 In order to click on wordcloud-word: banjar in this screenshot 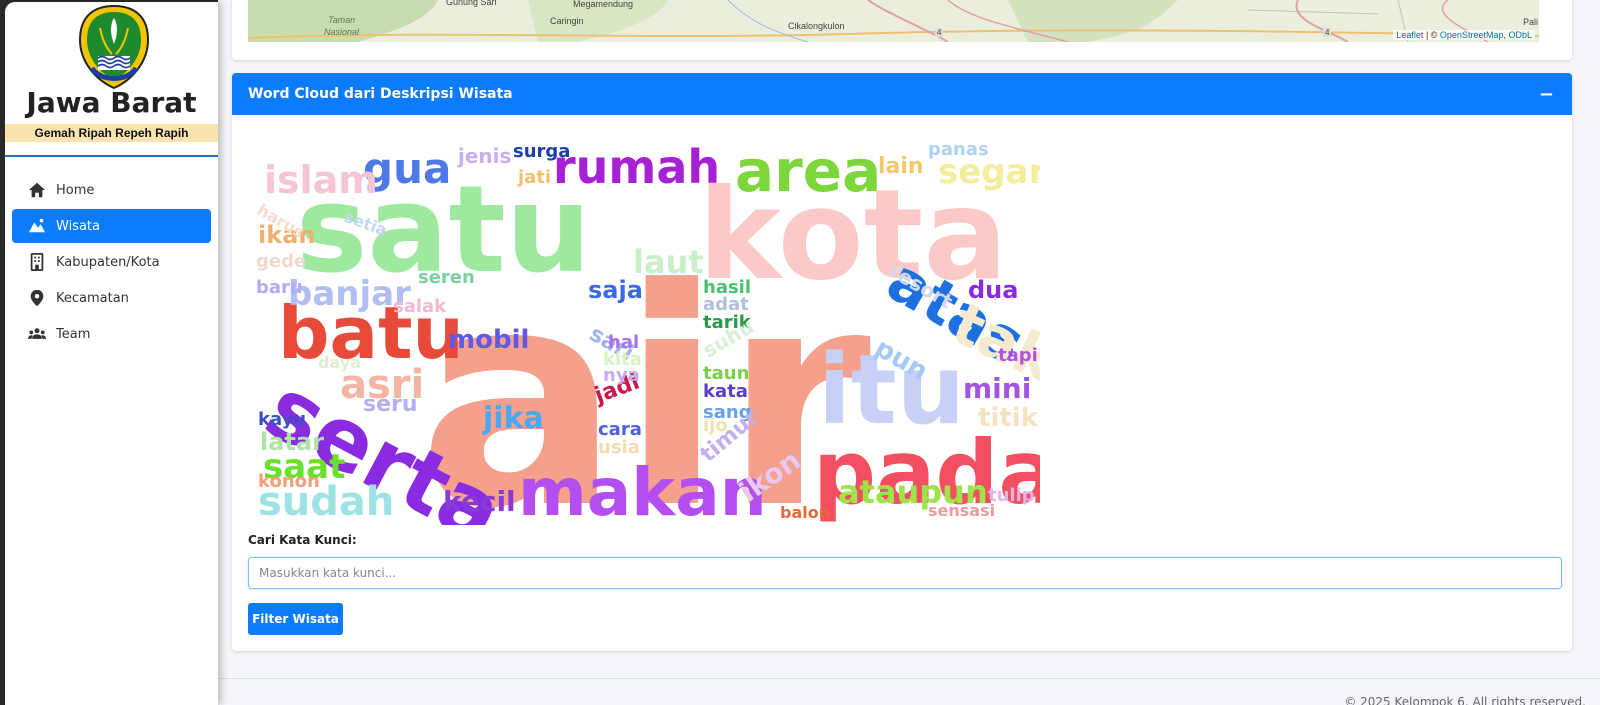, I will do `click(349, 294)`.